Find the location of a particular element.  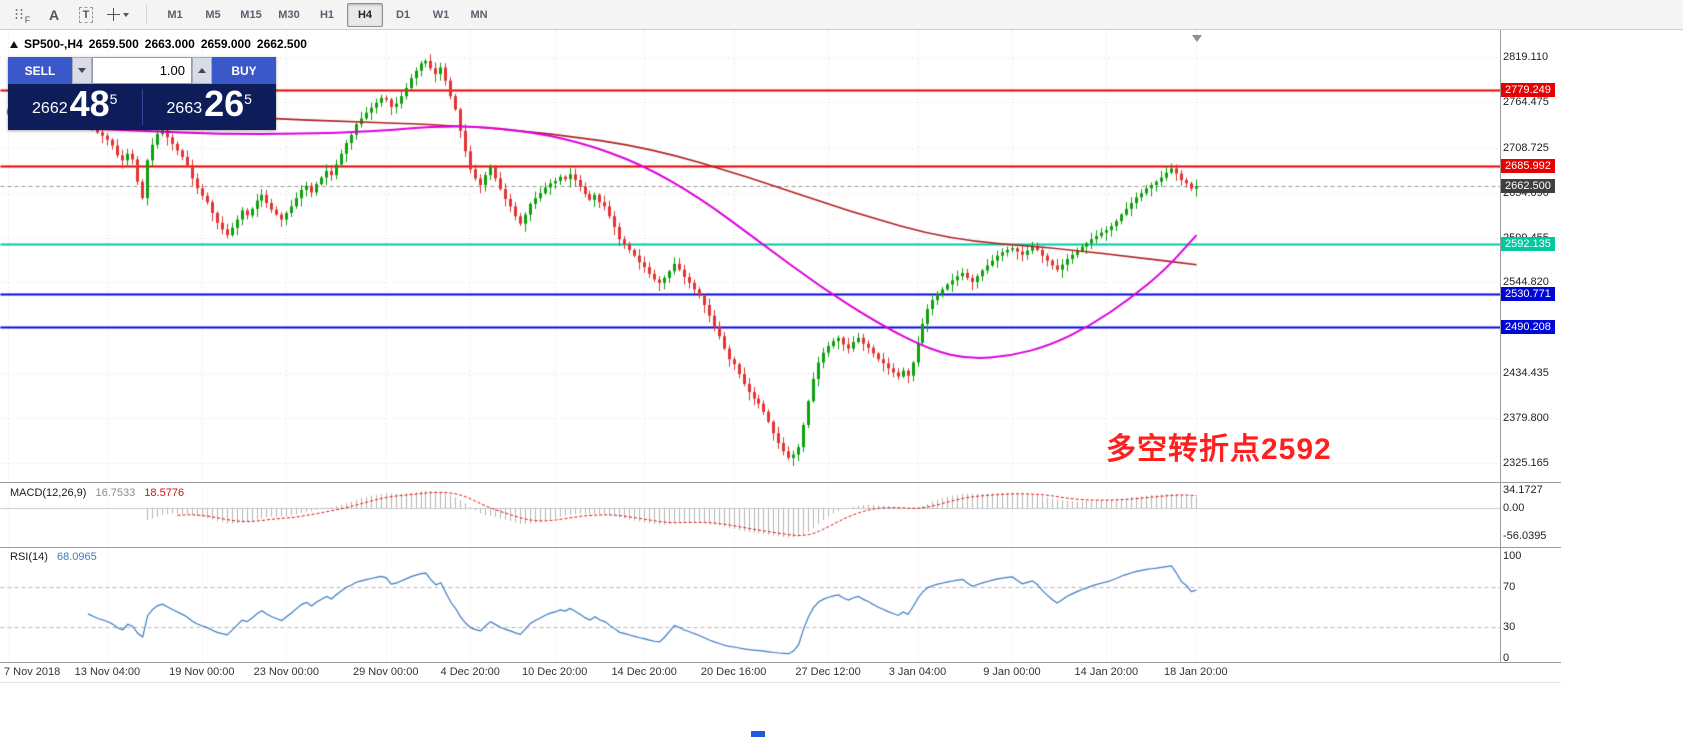

text-label-button: A is located at coordinates (54, 15).